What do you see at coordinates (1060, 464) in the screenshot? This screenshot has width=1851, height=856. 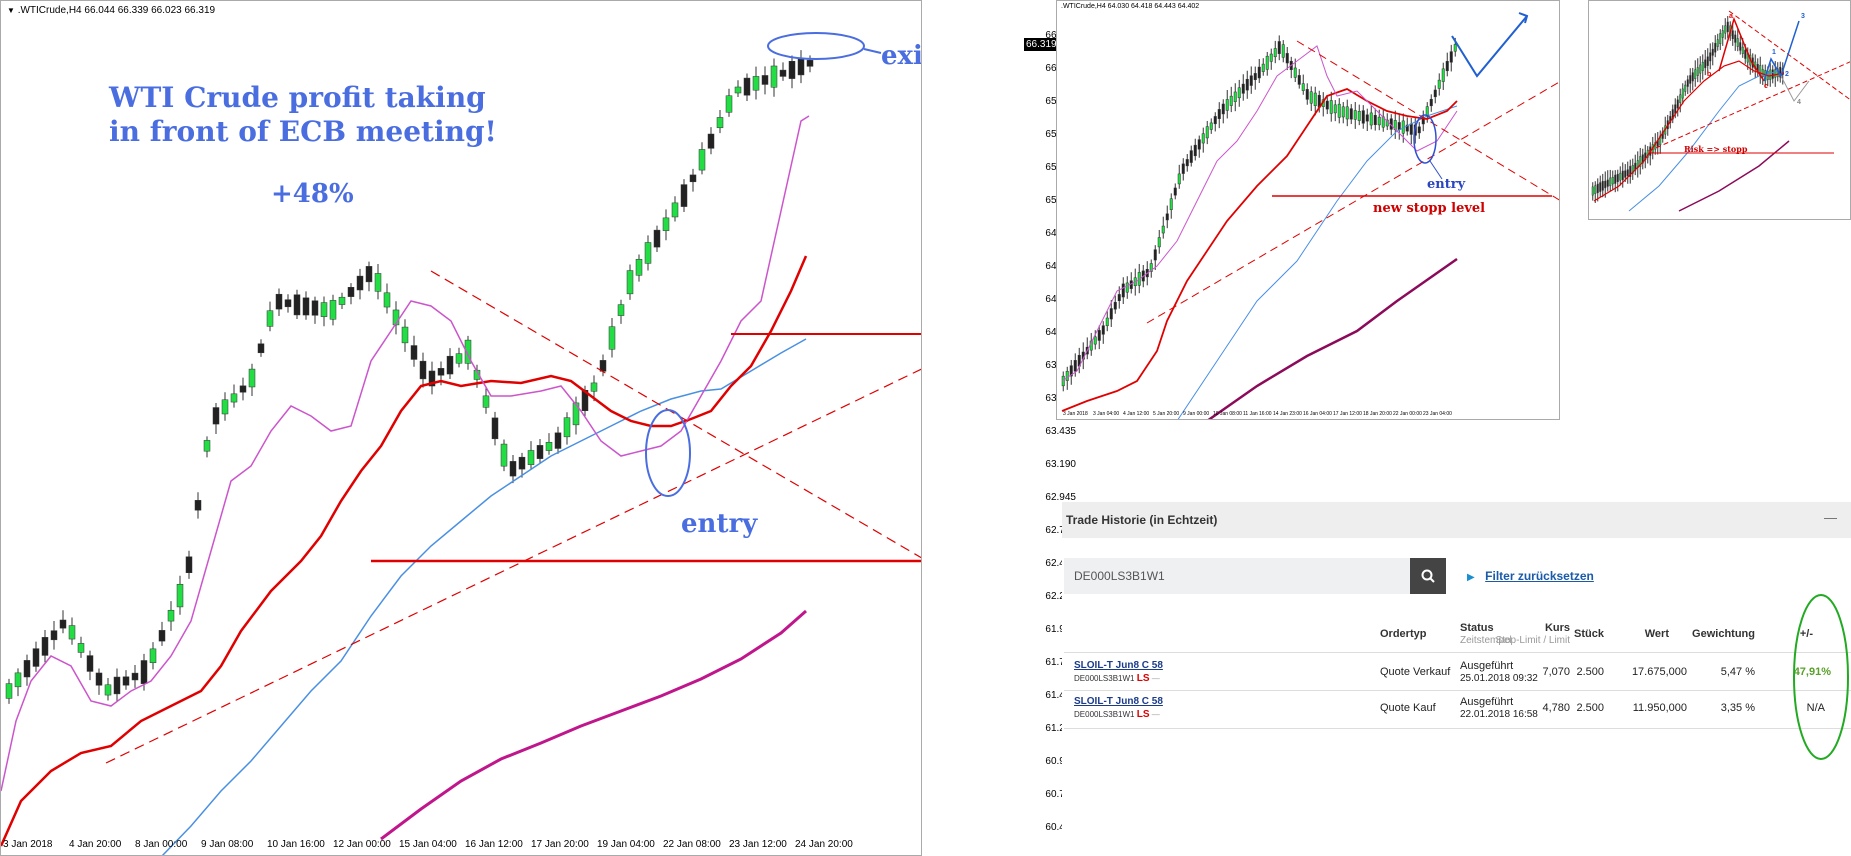 I see `price-tick: 63.190` at bounding box center [1060, 464].